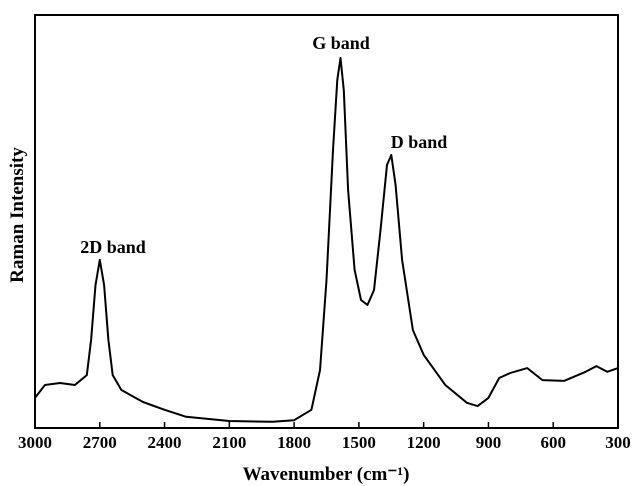  Describe the element at coordinates (229, 442) in the screenshot. I see `x-tick-label: 2100` at that location.